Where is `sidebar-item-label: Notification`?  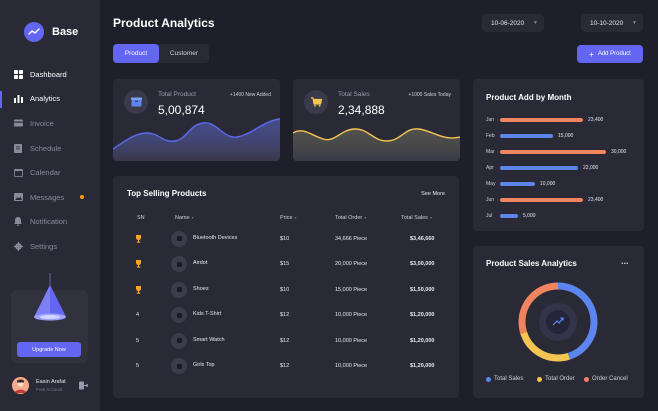
sidebar-item-label: Notification is located at coordinates (49, 222).